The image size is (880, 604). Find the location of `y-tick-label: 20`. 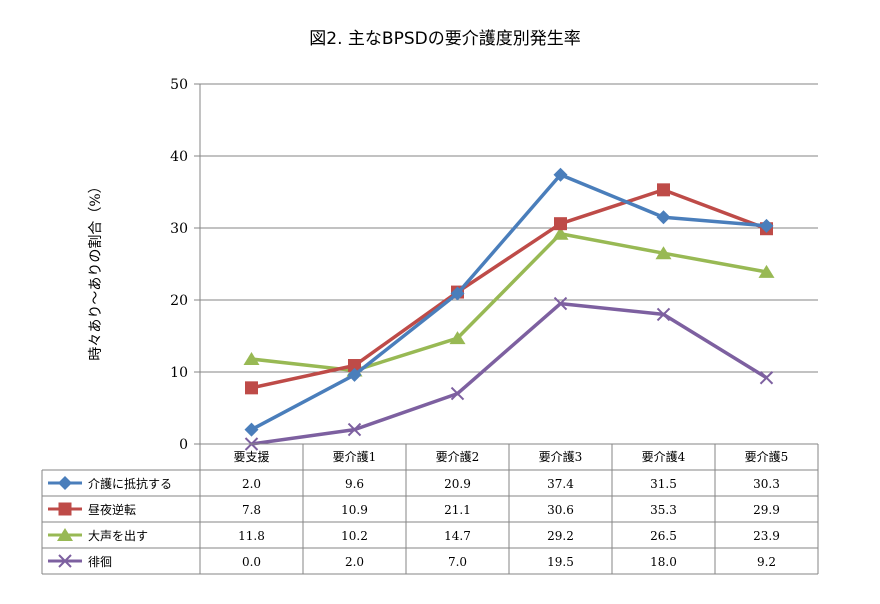

y-tick-label: 20 is located at coordinates (179, 301).